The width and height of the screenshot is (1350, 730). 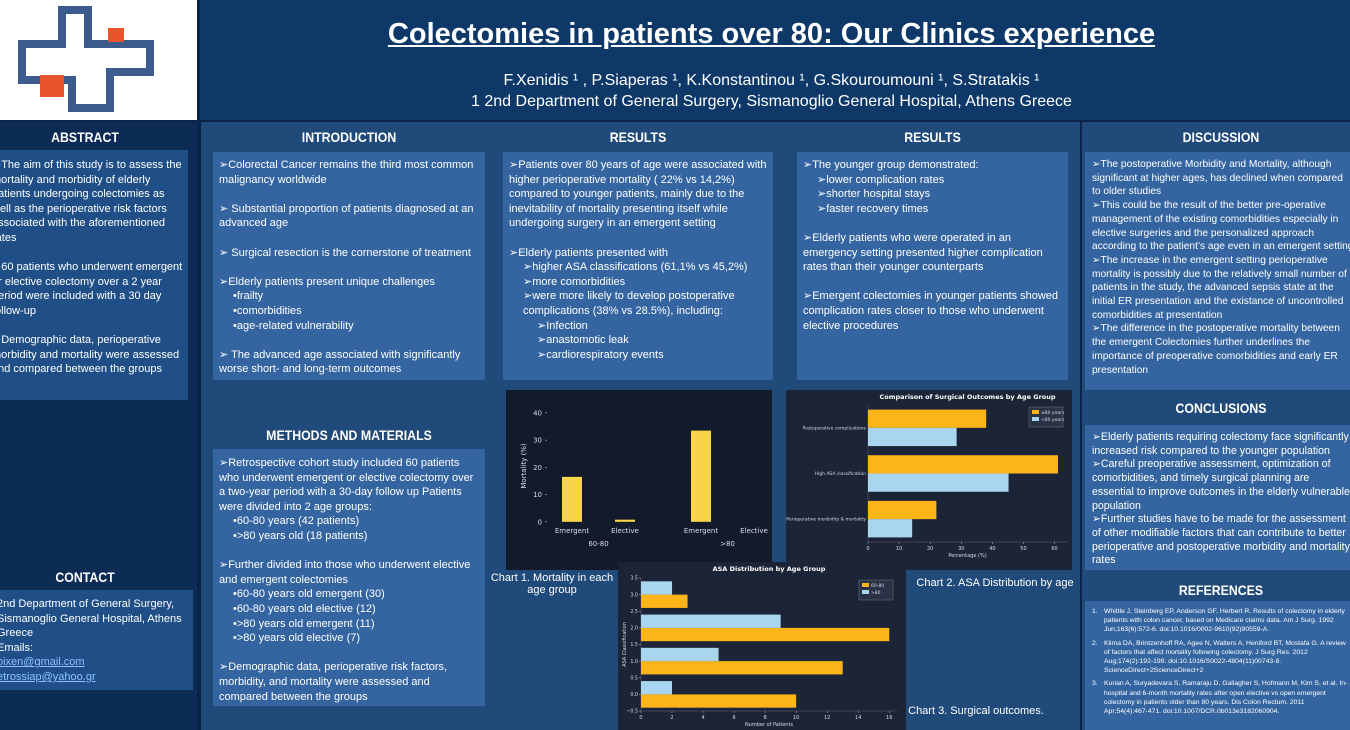 What do you see at coordinates (881, 179) in the screenshot?
I see `item-text: ➢lower complication rates` at bounding box center [881, 179].